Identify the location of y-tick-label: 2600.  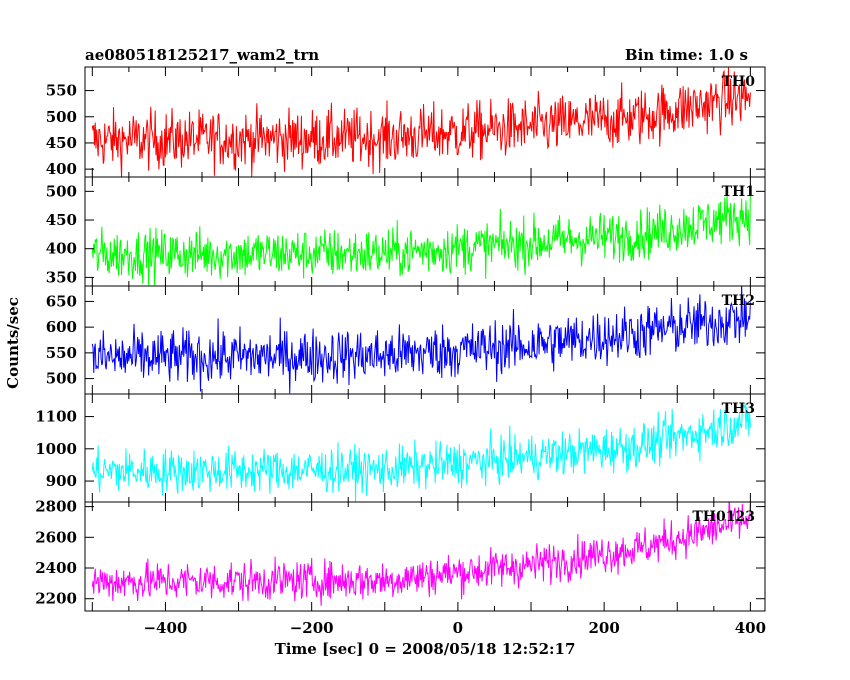
(56, 537).